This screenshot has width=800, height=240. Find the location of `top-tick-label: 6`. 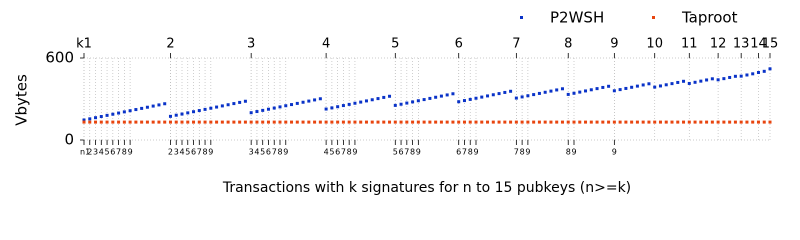

top-tick-label: 6 is located at coordinates (459, 44).